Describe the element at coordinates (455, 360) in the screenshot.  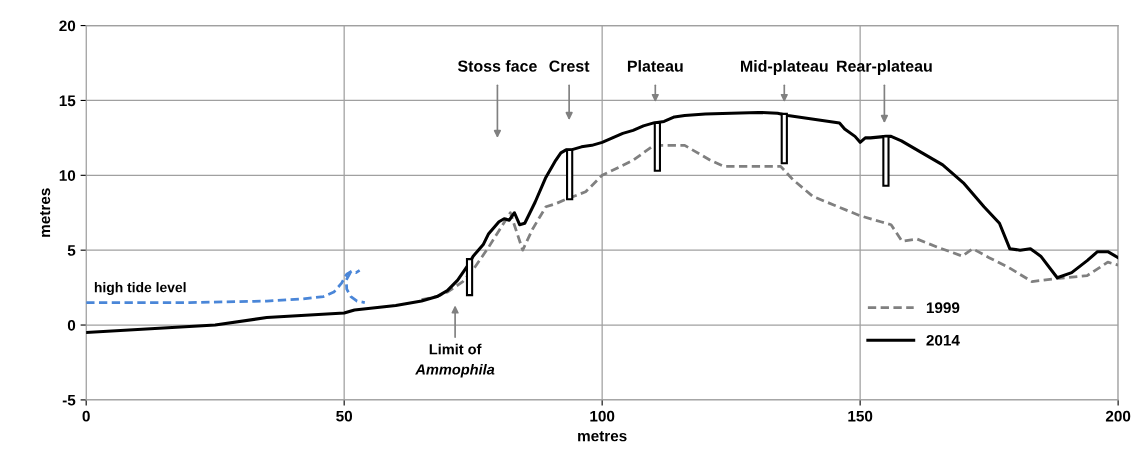
I see `annotation: Limit of Ammophila` at that location.